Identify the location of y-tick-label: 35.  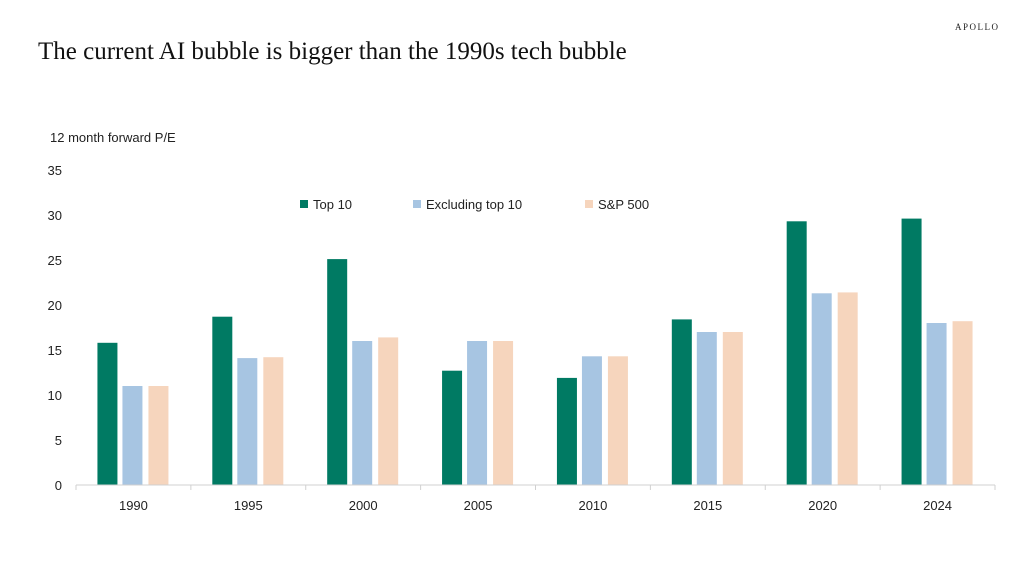
(55, 170).